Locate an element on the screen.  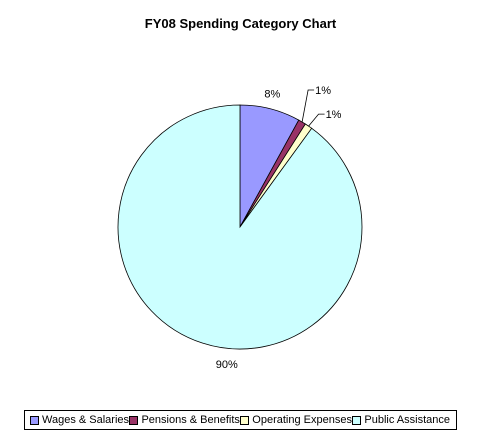
legend-swatch-operating-expenses is located at coordinates (245, 420).